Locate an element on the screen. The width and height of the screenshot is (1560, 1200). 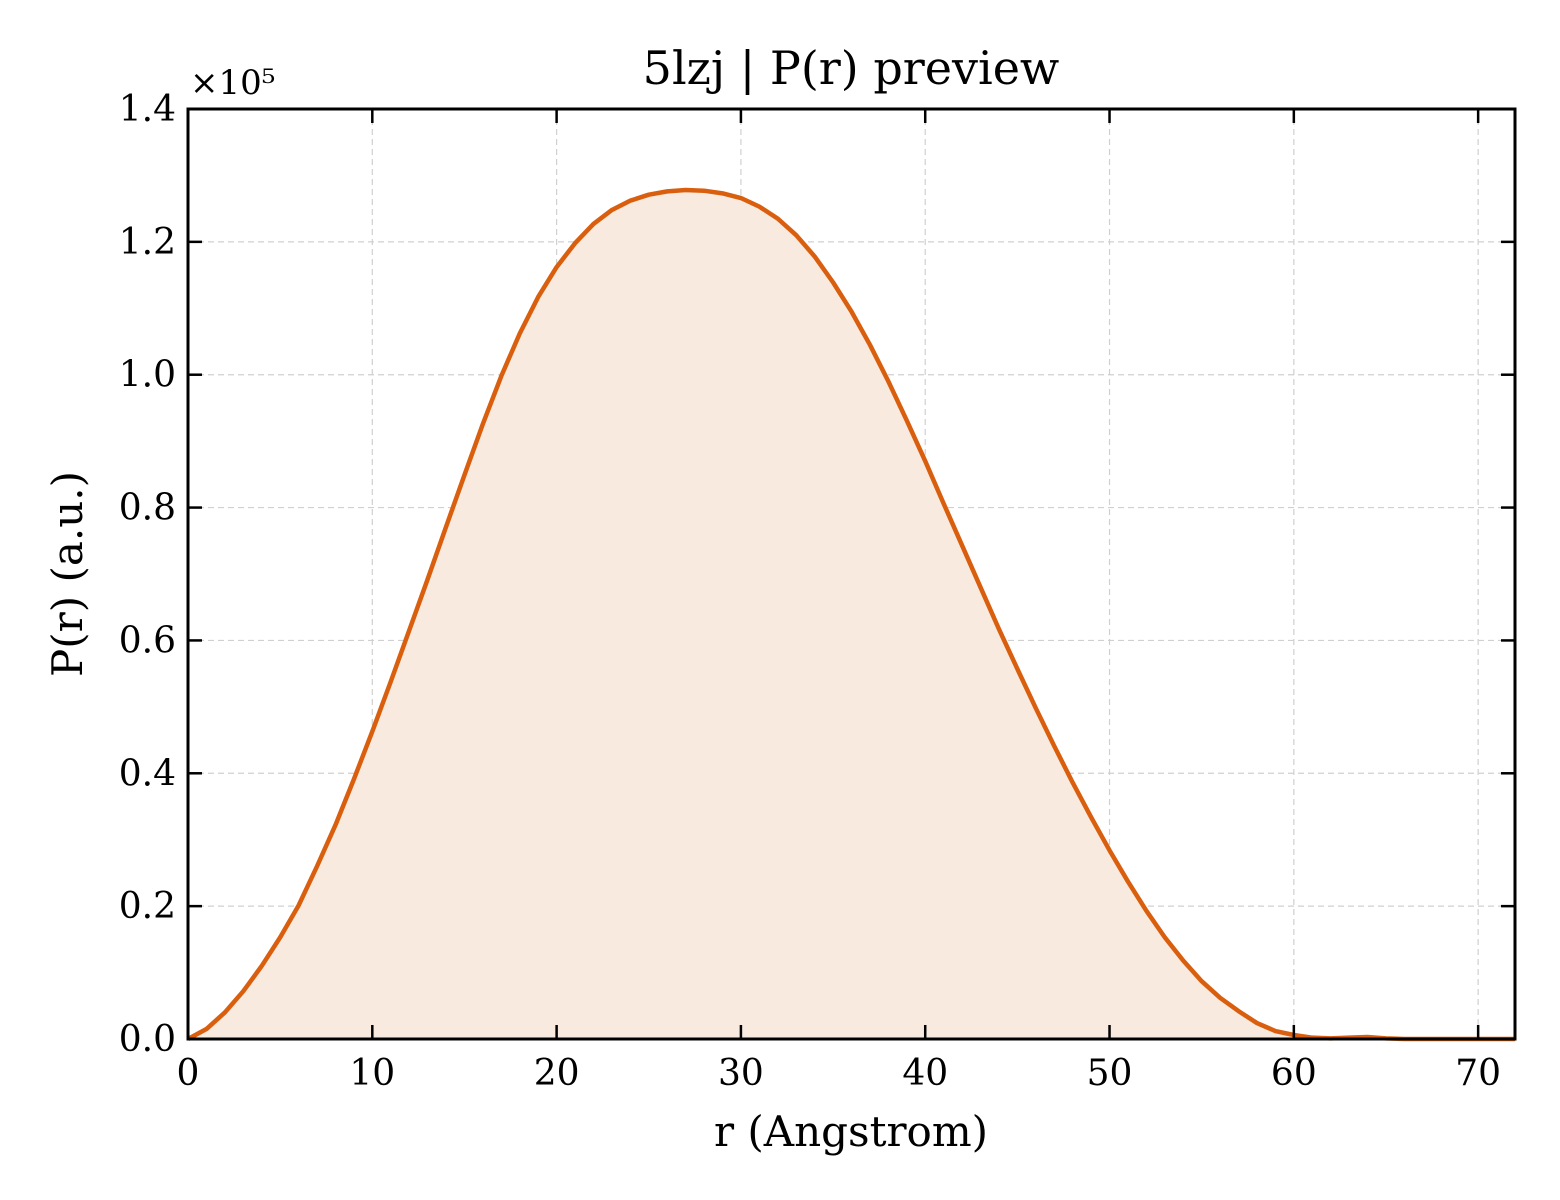
chart-title: 5lzj | P(r) preview is located at coordinates (851, 68).